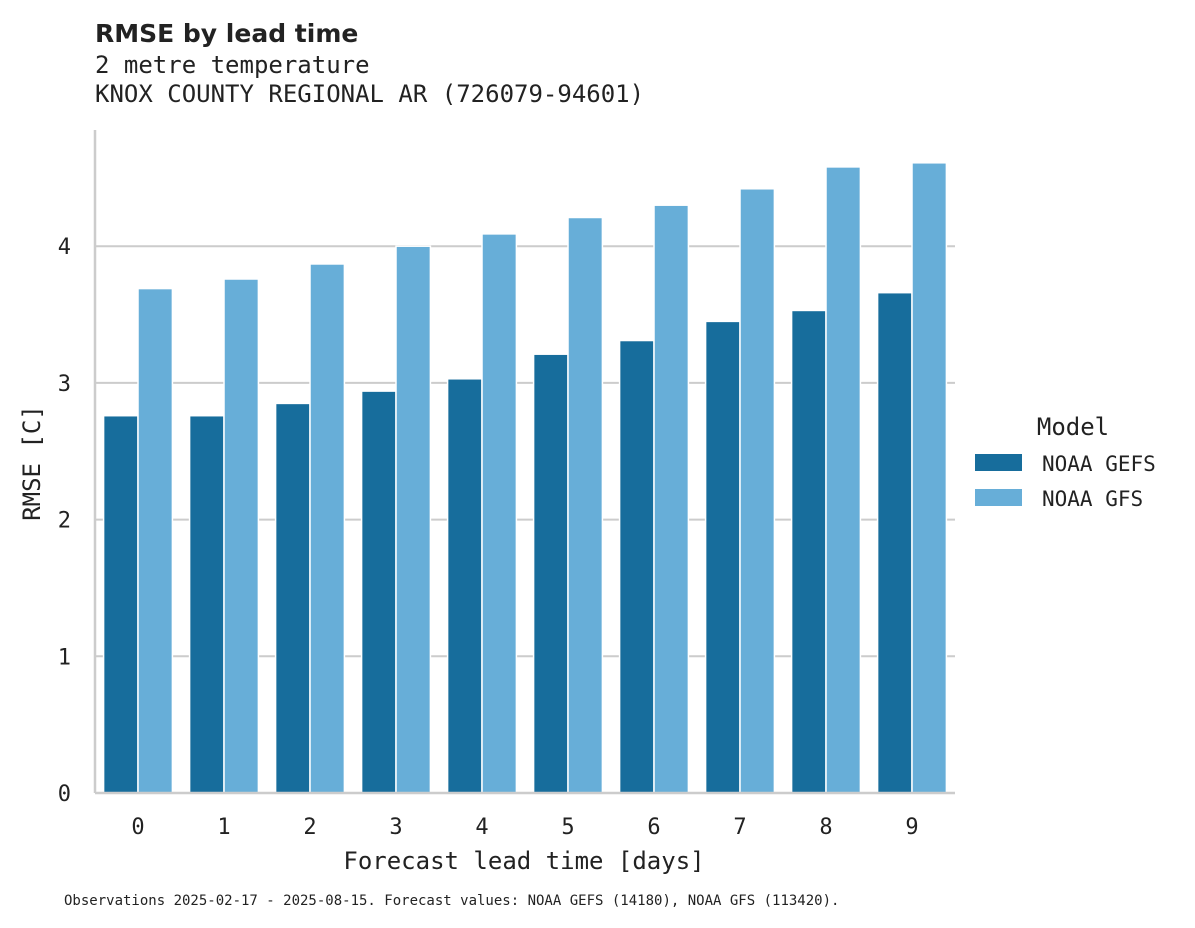 This screenshot has width=1195, height=928. Describe the element at coordinates (998, 497) in the screenshot. I see `legend-swatch-noaa-gfs` at that location.